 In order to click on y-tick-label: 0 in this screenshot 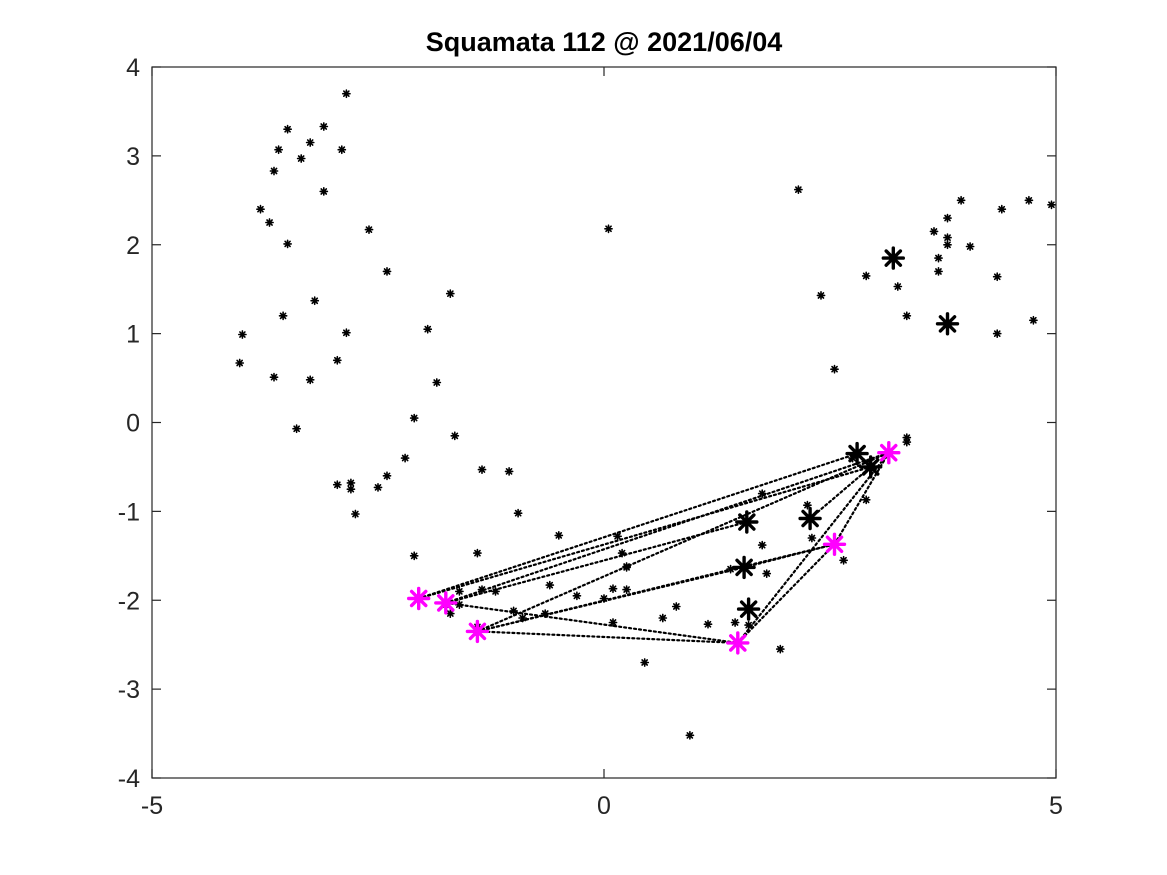, I will do `click(133, 424)`.